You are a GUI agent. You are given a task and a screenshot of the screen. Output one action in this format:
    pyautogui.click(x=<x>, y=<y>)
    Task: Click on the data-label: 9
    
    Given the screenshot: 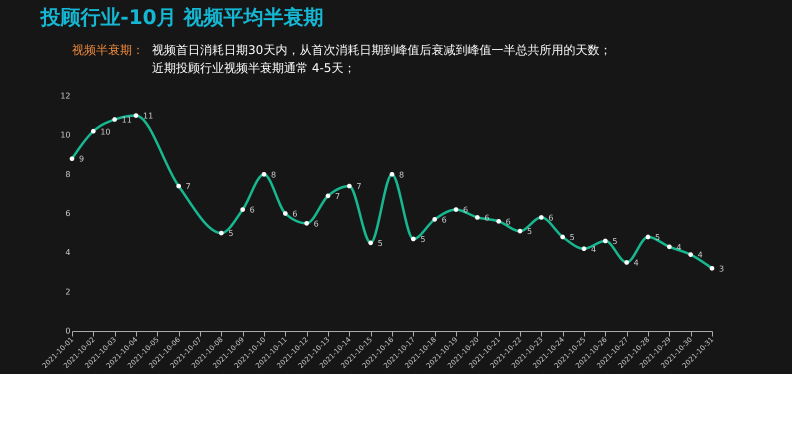 What is the action you would take?
    pyautogui.click(x=81, y=159)
    